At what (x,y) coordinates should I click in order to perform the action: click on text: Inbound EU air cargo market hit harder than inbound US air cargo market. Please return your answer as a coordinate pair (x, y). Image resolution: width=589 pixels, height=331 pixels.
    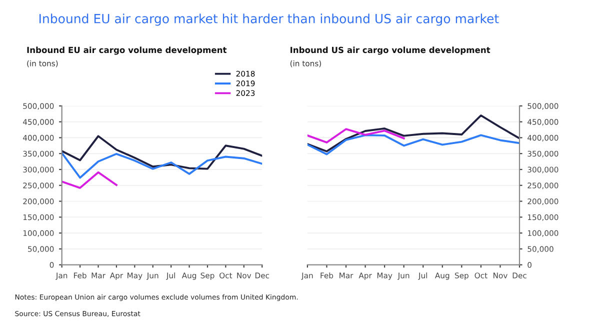
    Looking at the image, I should click on (269, 20).